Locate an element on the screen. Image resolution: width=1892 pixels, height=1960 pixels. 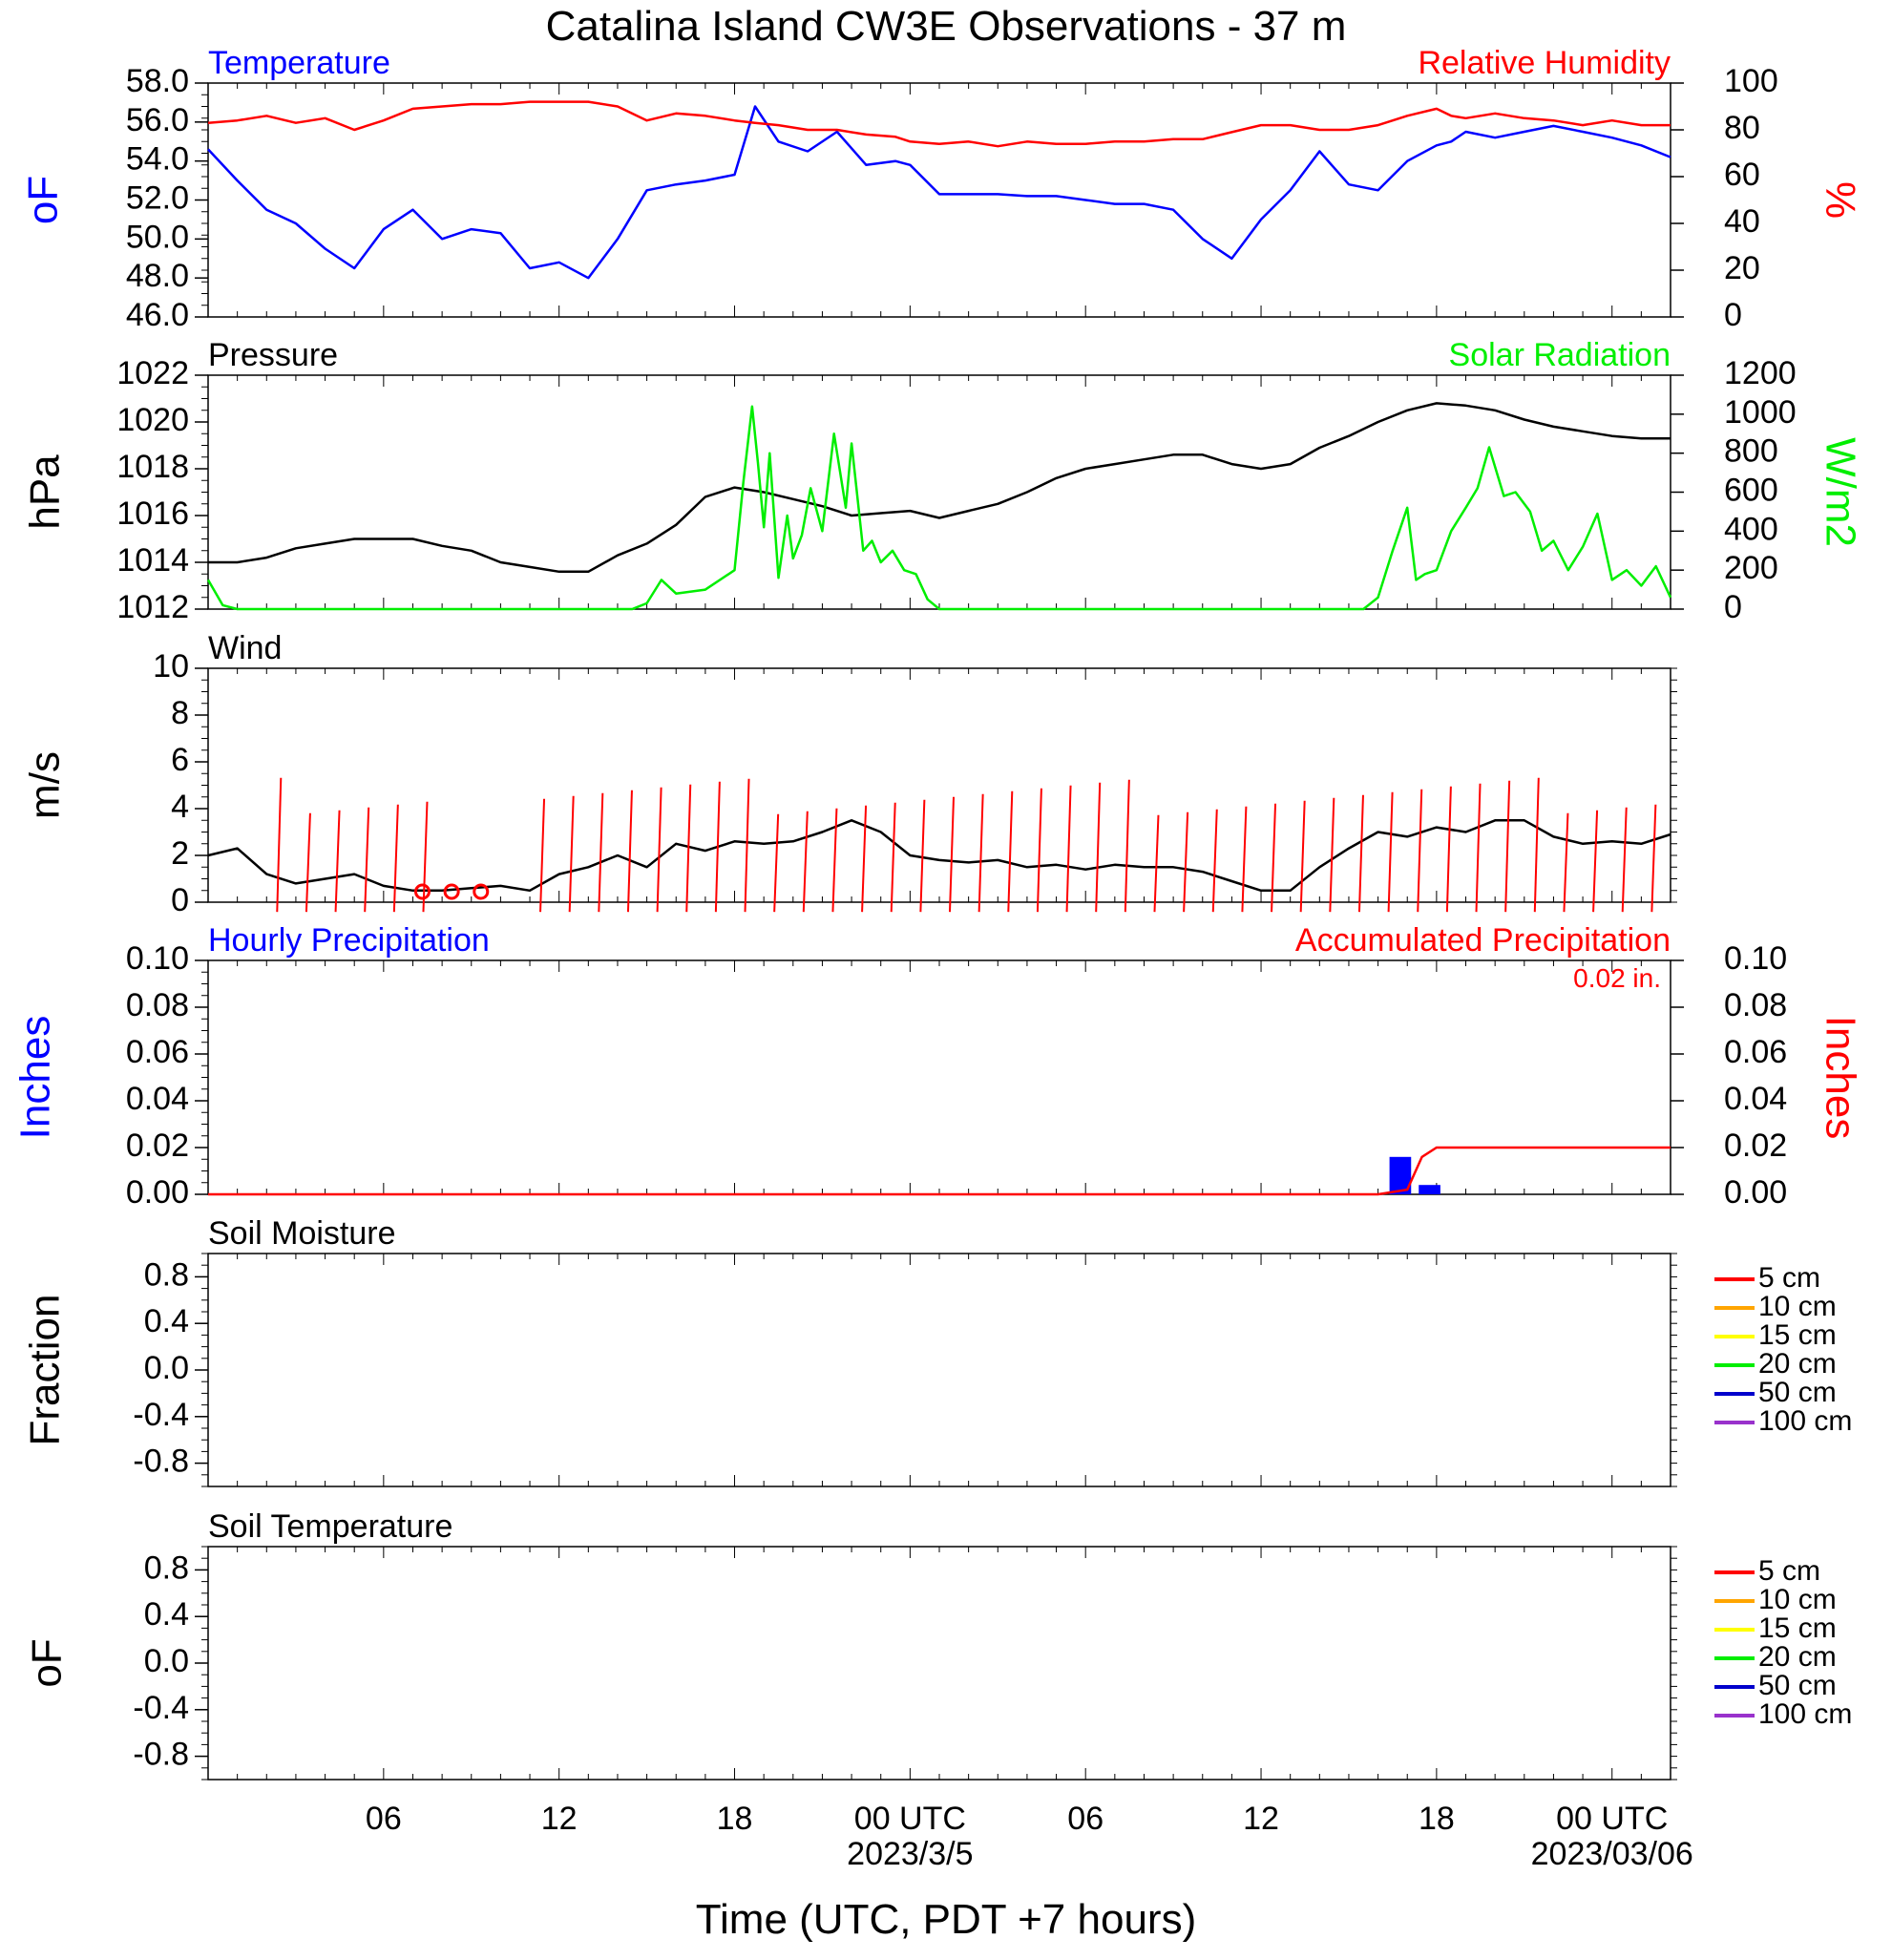
panel-1-ytick-label-right: 0 is located at coordinates (1733, 607).